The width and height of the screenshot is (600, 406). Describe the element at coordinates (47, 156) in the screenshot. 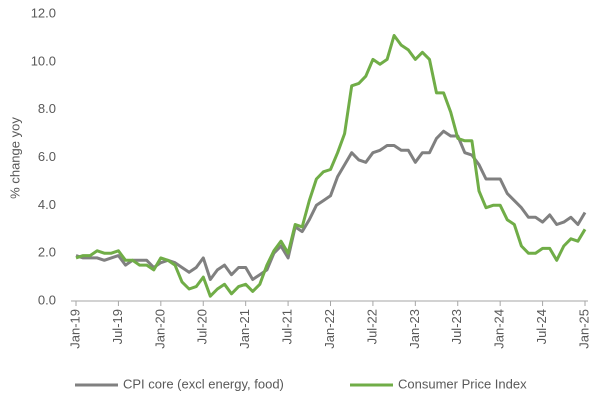

I see `y-tick-label: 6.0` at that location.